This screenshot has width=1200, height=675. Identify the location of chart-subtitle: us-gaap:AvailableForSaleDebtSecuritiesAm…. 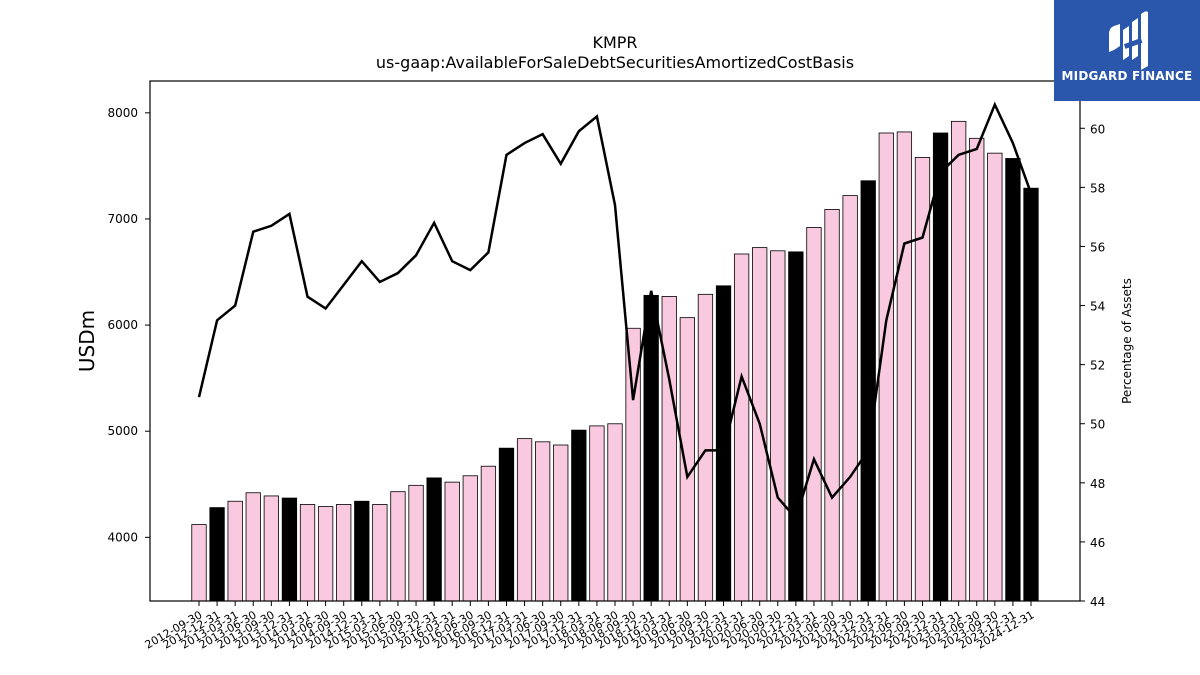
(615, 62).